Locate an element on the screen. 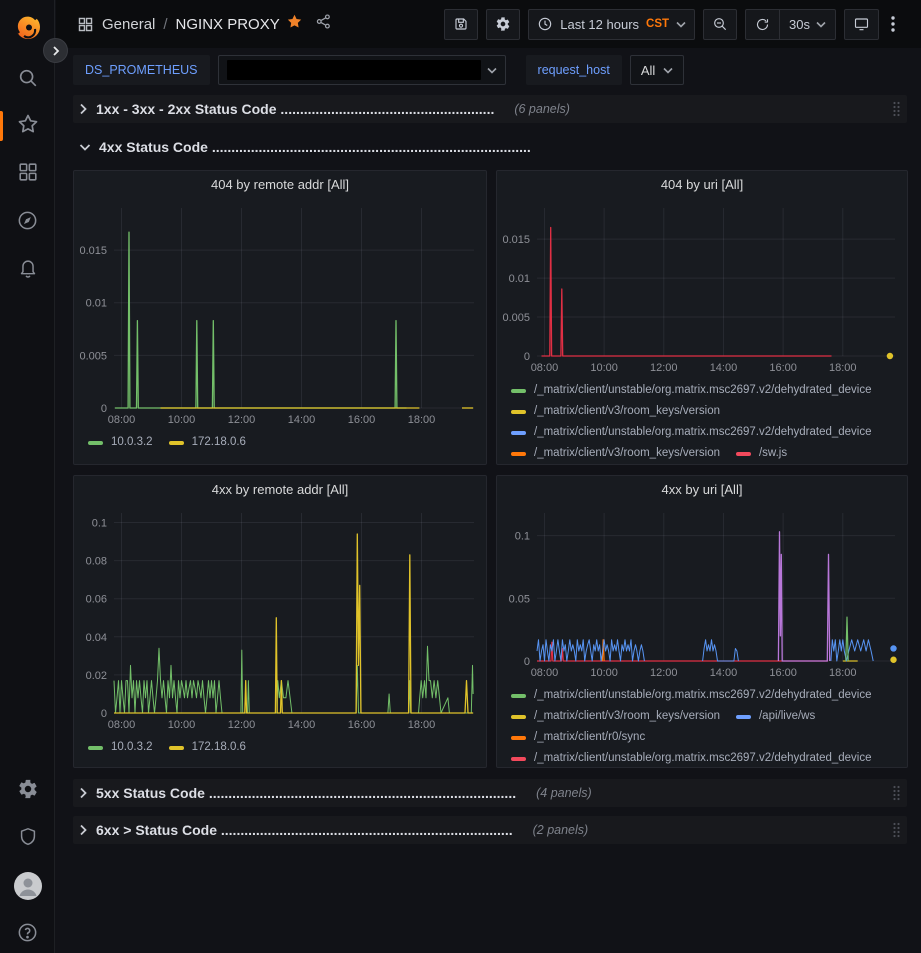  time-range-picker: Last 12 hours CST is located at coordinates (612, 24).